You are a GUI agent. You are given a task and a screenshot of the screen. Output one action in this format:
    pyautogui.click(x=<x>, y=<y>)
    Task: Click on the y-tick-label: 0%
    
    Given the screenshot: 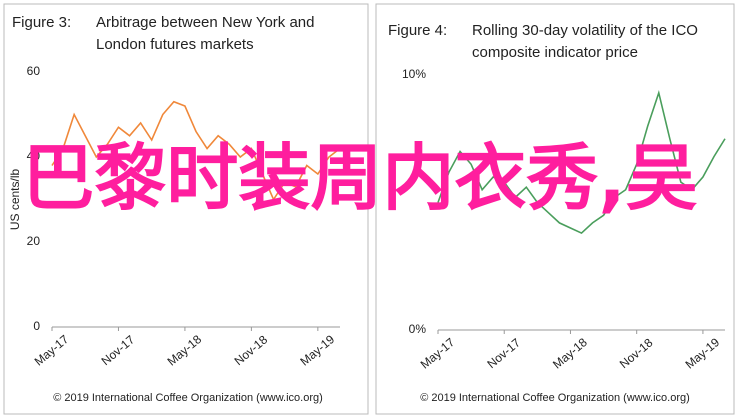 What is the action you would take?
    pyautogui.click(x=418, y=329)
    